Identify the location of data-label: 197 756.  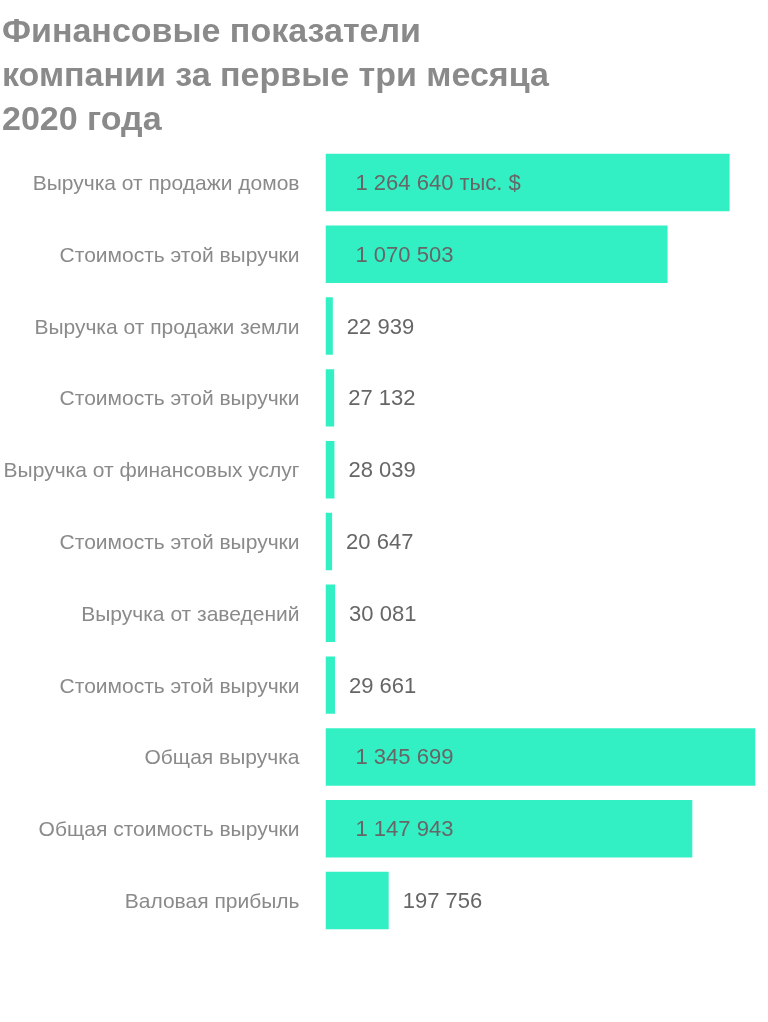
(442, 900).